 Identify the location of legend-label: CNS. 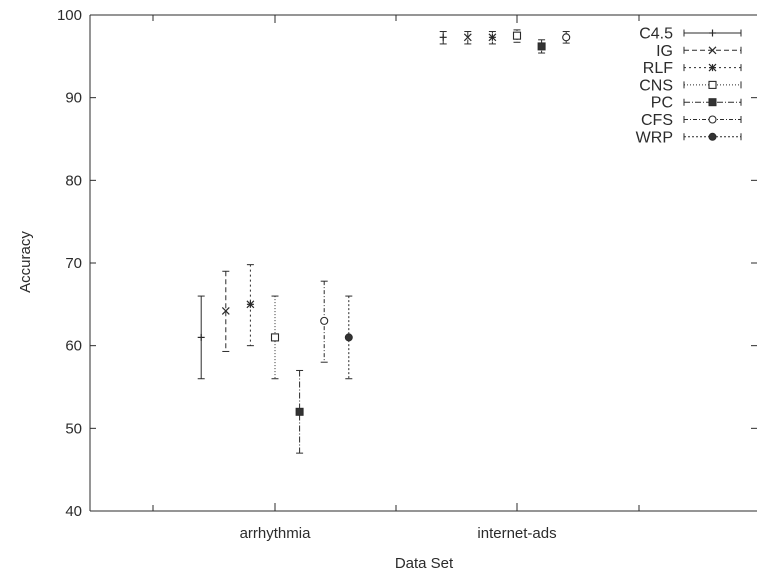
(656, 85).